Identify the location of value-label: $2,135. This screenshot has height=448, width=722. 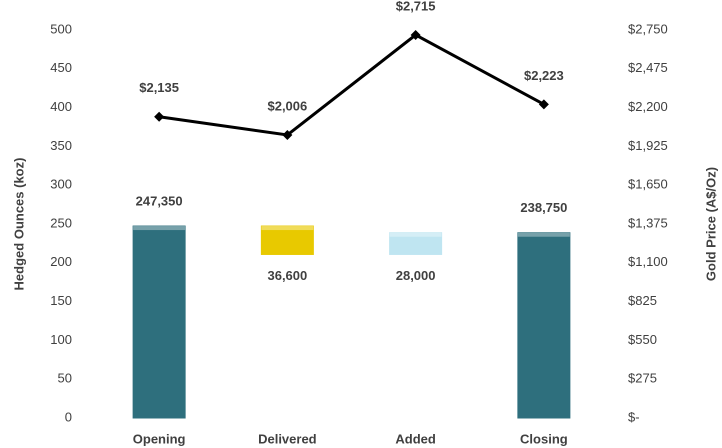
(159, 87).